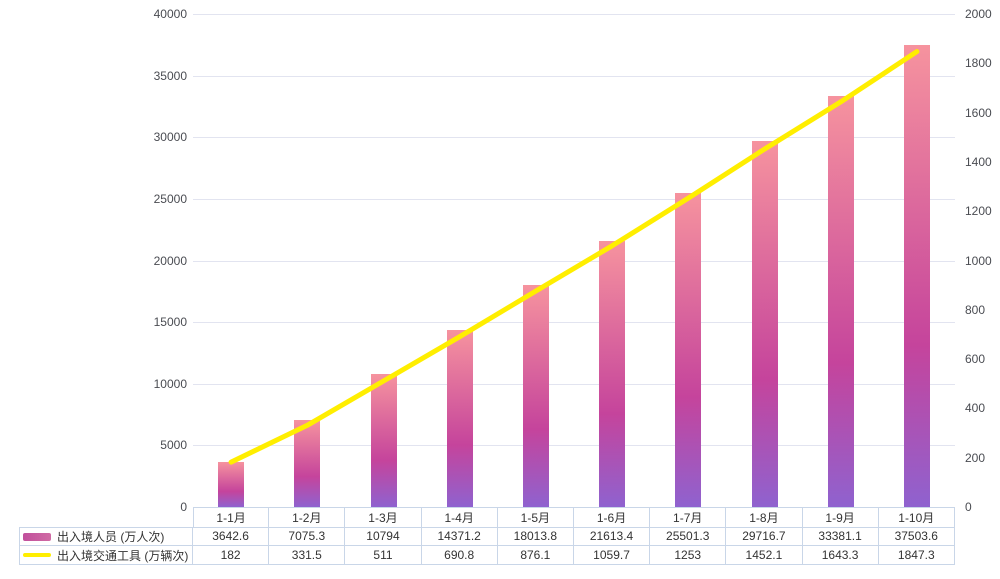 This screenshot has width=1000, height=579. What do you see at coordinates (173, 445) in the screenshot?
I see `y-axis-left-tick-label: 5000` at bounding box center [173, 445].